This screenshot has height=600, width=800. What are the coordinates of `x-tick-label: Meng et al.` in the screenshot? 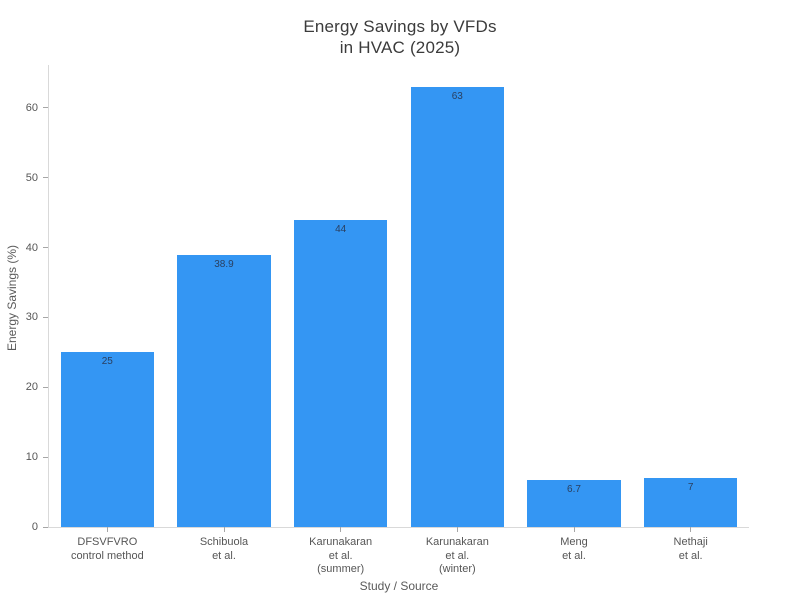 It's located at (574, 549).